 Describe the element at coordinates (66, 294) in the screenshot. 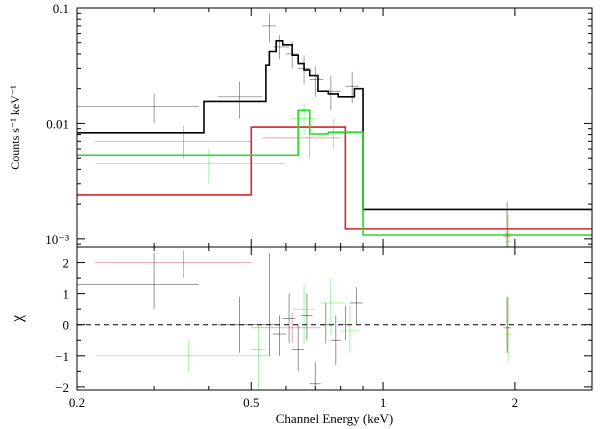

I see `y-tick-label-bottom: 1` at that location.